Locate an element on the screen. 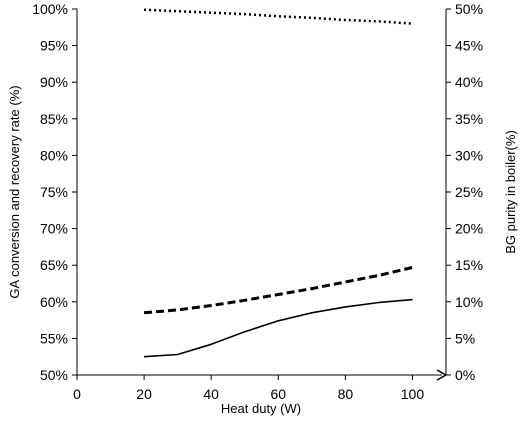  x-tick-label: 80 is located at coordinates (346, 394).